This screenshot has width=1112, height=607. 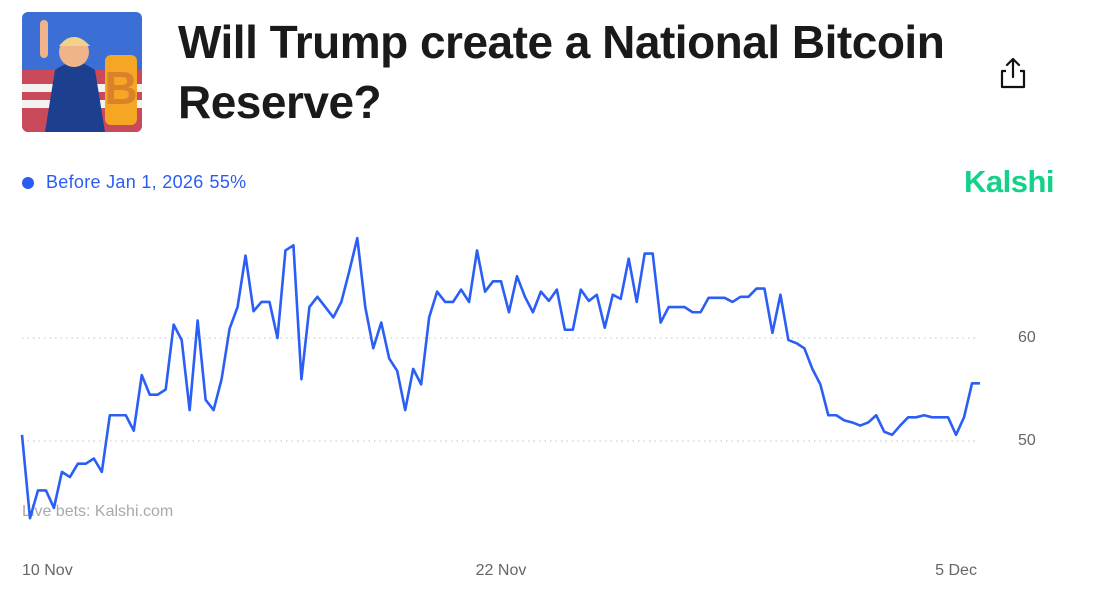 What do you see at coordinates (1013, 74) in the screenshot?
I see `share-button` at bounding box center [1013, 74].